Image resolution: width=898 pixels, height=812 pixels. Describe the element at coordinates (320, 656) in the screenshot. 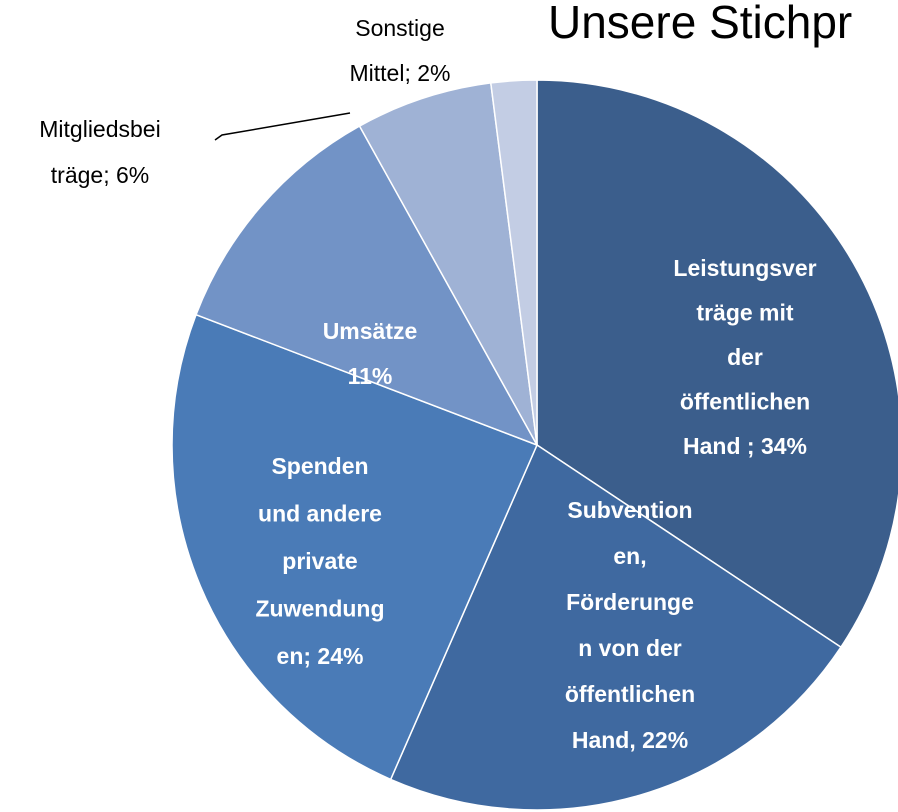

I see `data-label: en; 24%` at that location.